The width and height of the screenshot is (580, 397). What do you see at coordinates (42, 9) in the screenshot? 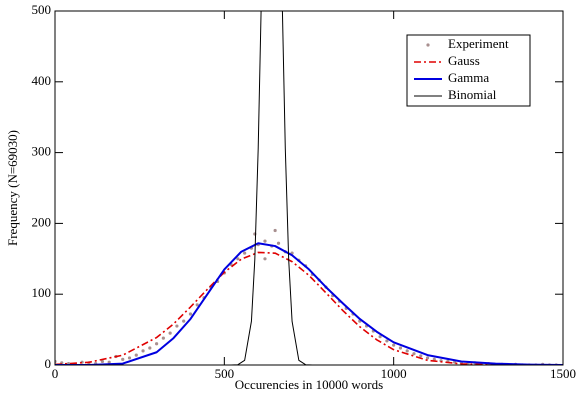
I see `y-tick-label: 500` at bounding box center [42, 9].